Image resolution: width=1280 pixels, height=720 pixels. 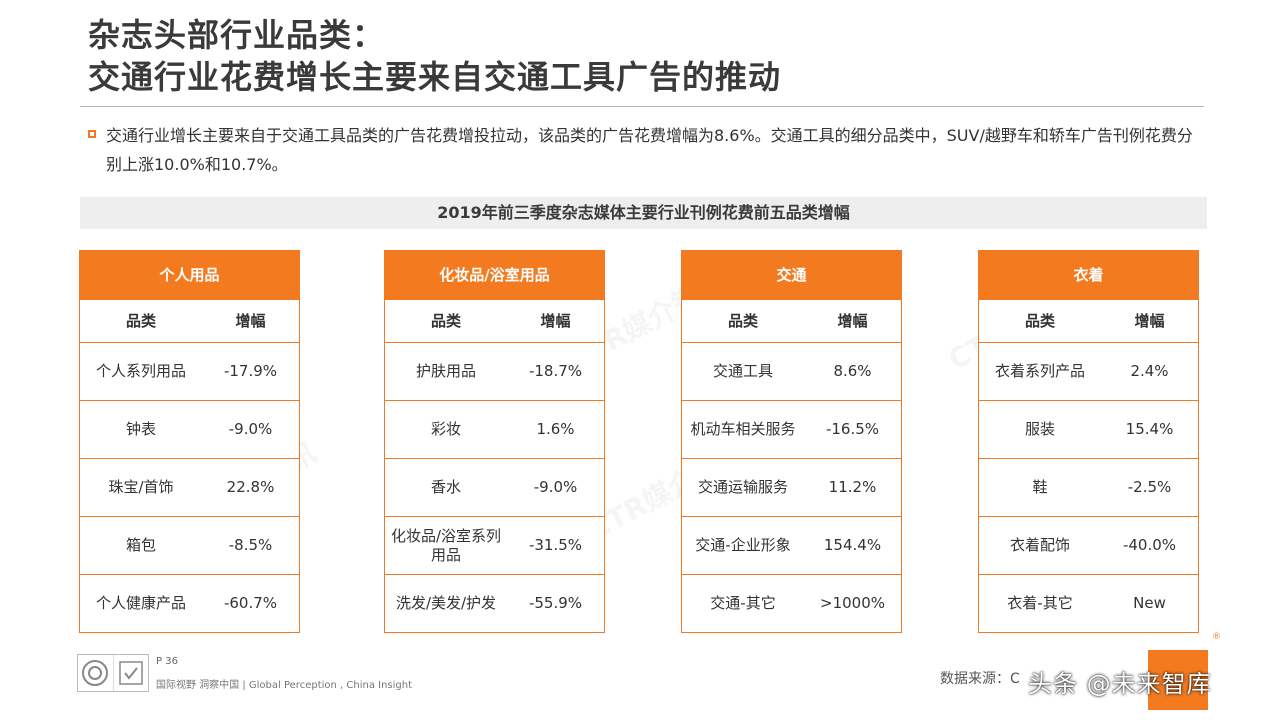 I want to click on table-row: 交通-其它 >1000%, so click(x=791, y=603).